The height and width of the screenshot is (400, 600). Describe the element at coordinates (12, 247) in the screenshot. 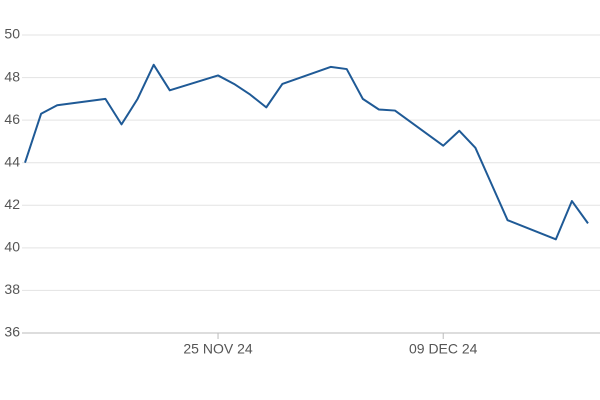

I see `y-tick-label: 40` at that location.